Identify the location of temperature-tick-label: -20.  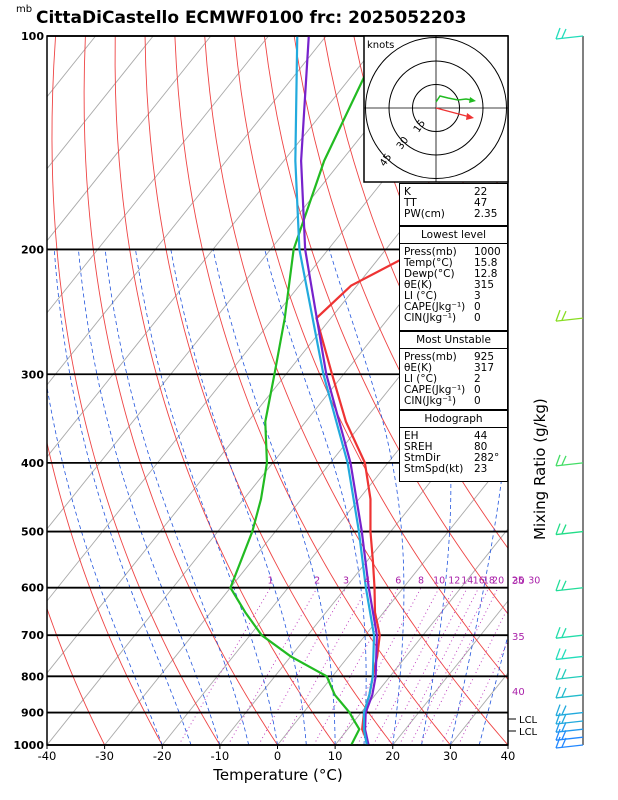
(162, 756).